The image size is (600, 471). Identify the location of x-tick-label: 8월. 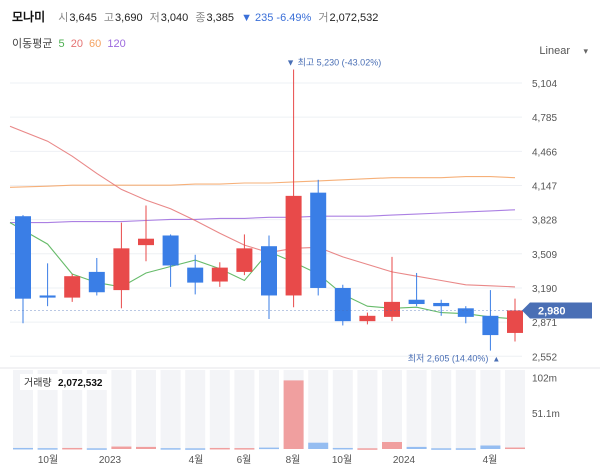
(293, 460).